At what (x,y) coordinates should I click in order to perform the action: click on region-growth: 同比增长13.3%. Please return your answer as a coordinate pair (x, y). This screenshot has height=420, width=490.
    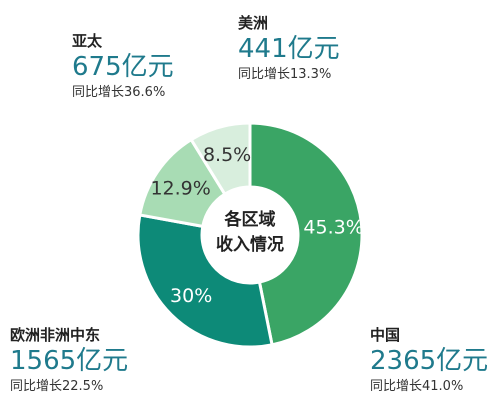
    Looking at the image, I should click on (285, 74).